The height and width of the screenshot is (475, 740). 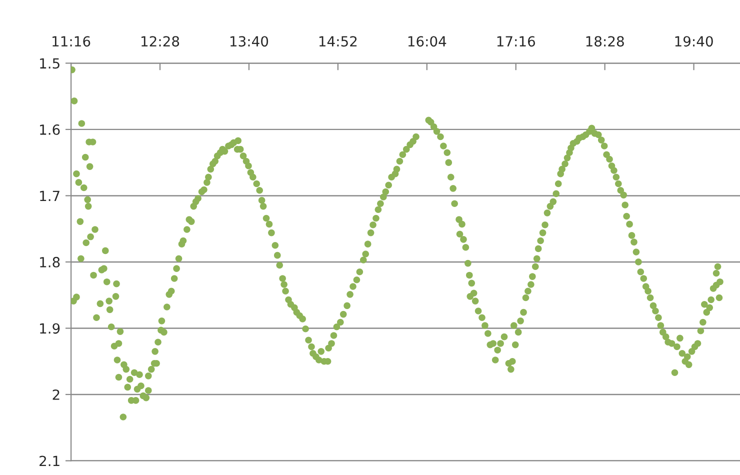 What do you see at coordinates (50, 461) in the screenshot?
I see `y-tick-label: 2.1` at bounding box center [50, 461].